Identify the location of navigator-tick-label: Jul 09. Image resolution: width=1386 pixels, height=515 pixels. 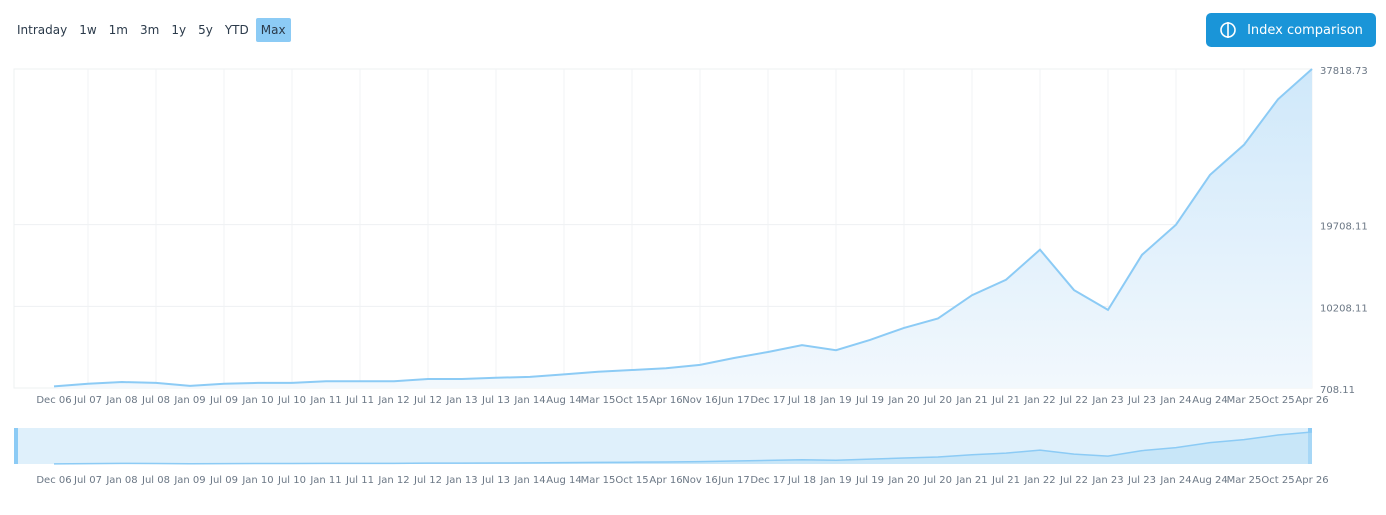
(223, 480).